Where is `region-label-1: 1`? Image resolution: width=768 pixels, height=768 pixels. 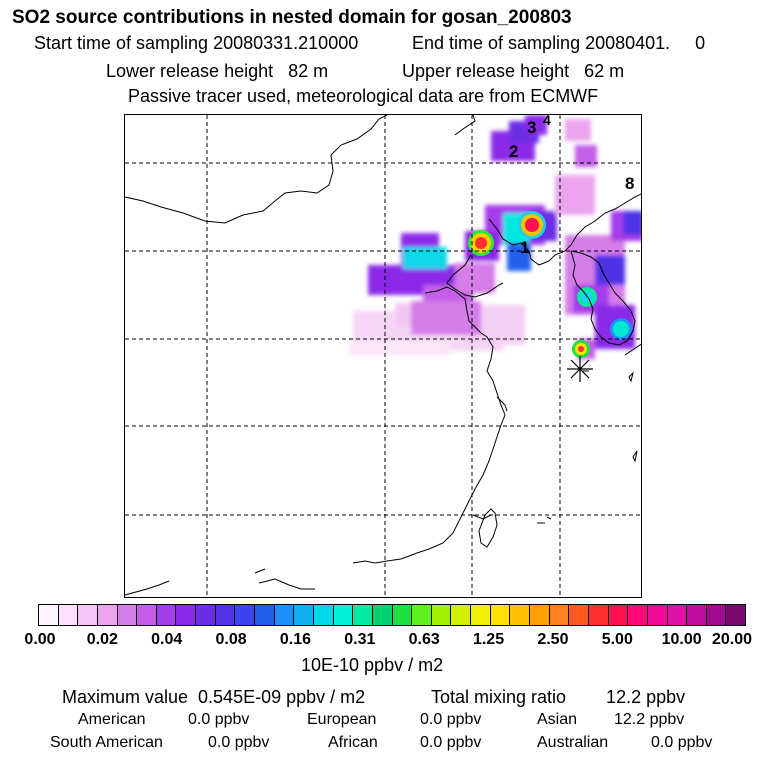 region-label-1: 1 is located at coordinates (524, 247).